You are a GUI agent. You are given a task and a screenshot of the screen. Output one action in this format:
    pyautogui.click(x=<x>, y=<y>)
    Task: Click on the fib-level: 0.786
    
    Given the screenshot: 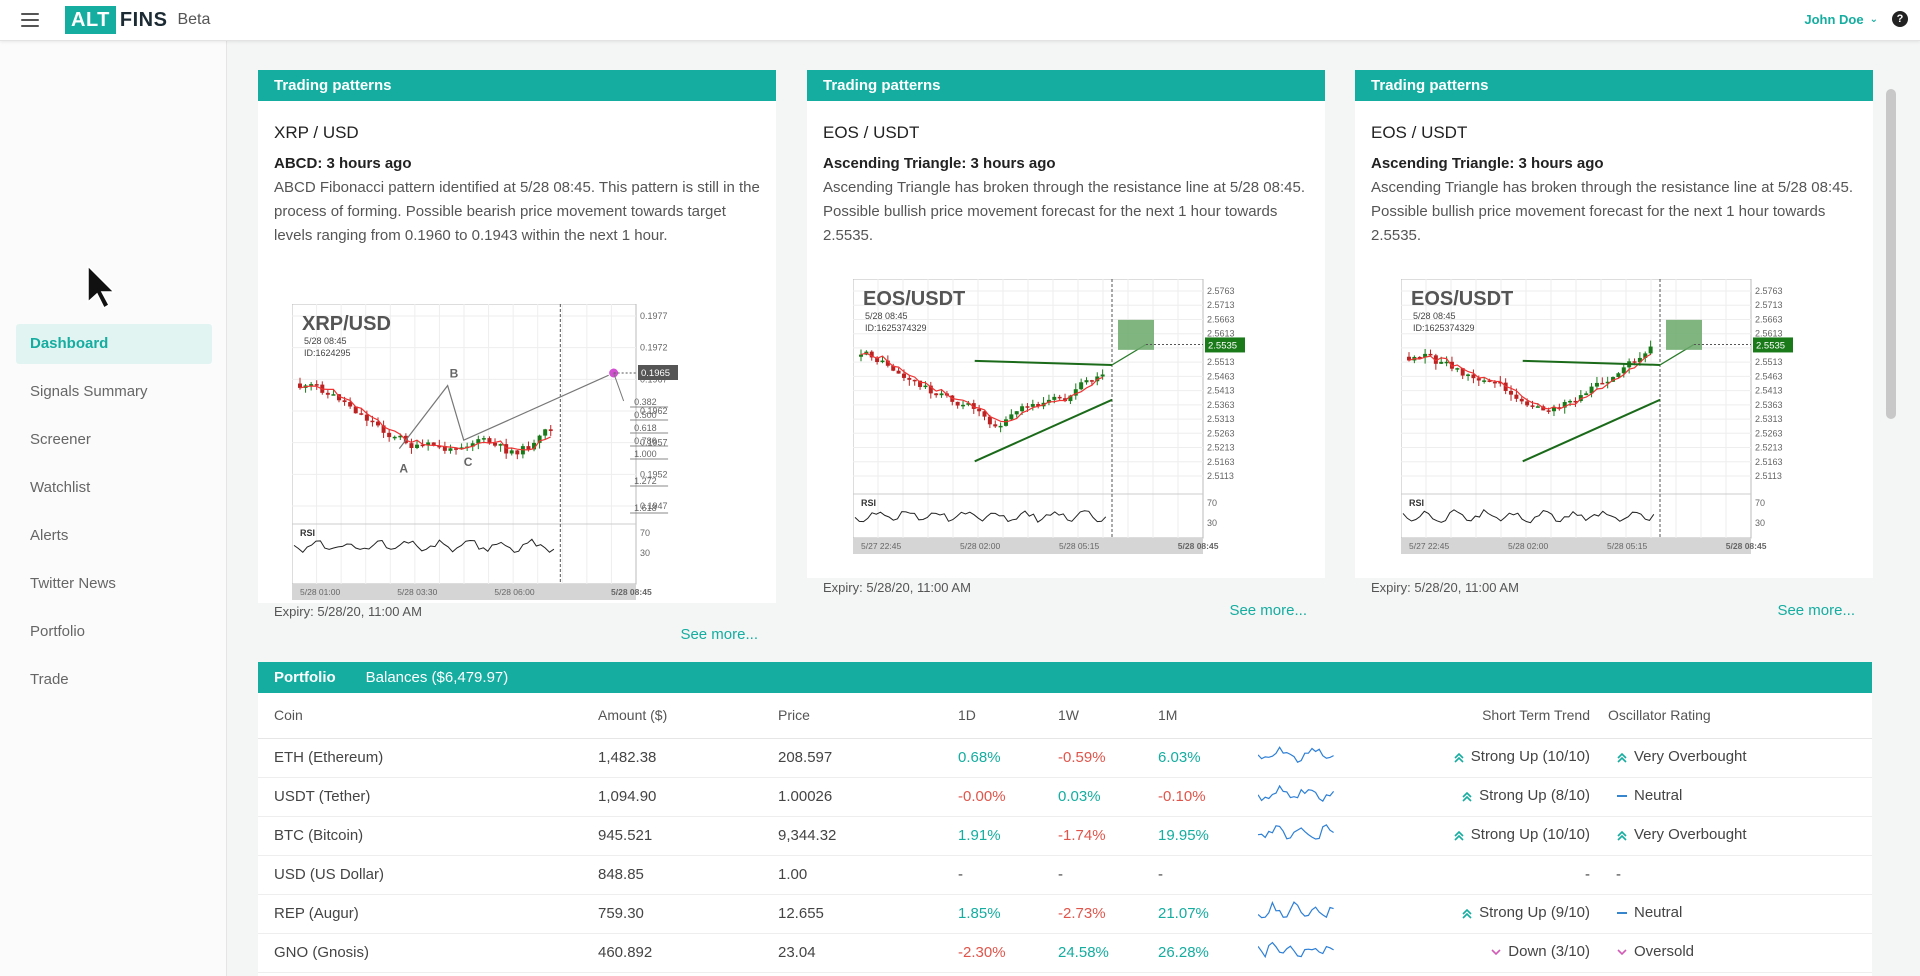 What is the action you would take?
    pyautogui.click(x=645, y=441)
    